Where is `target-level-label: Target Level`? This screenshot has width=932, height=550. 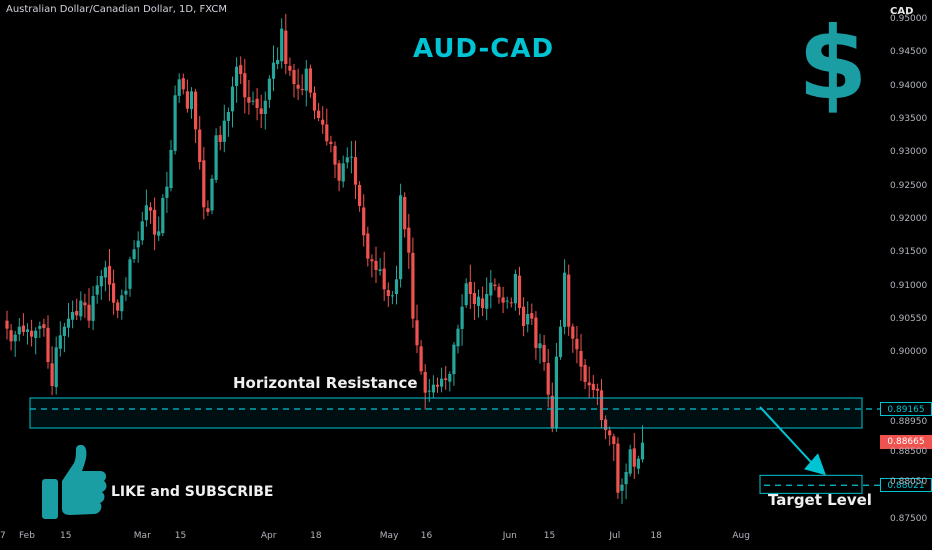
target-level-label: Target Level is located at coordinates (820, 500).